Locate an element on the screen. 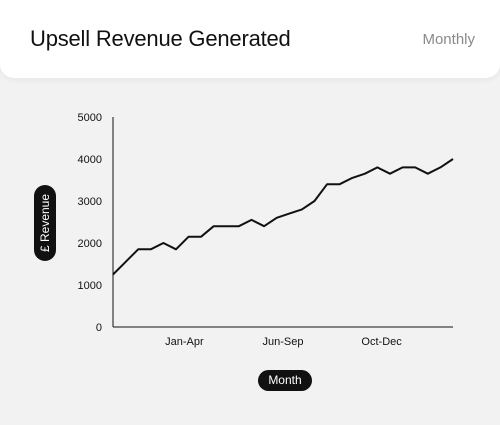 Image resolution: width=500 pixels, height=425 pixels. x-tick-label: Oct-Dec is located at coordinates (381, 342).